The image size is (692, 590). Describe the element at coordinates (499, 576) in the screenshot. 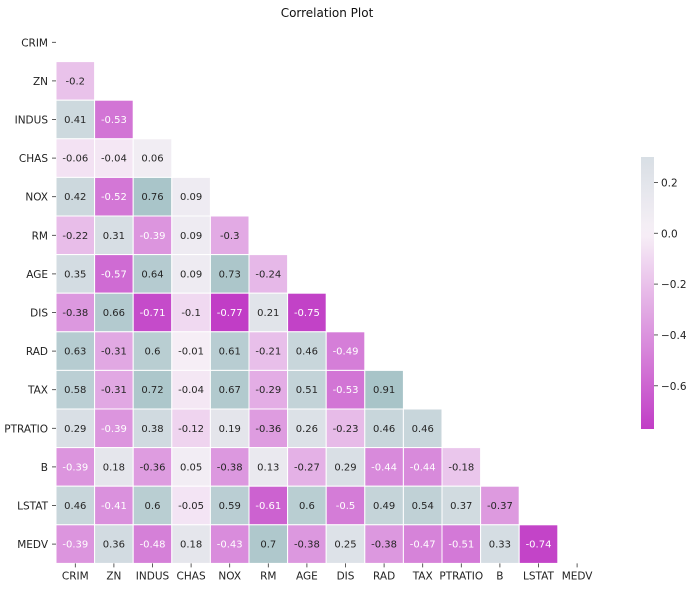

I see `x-tick-label: B` at that location.